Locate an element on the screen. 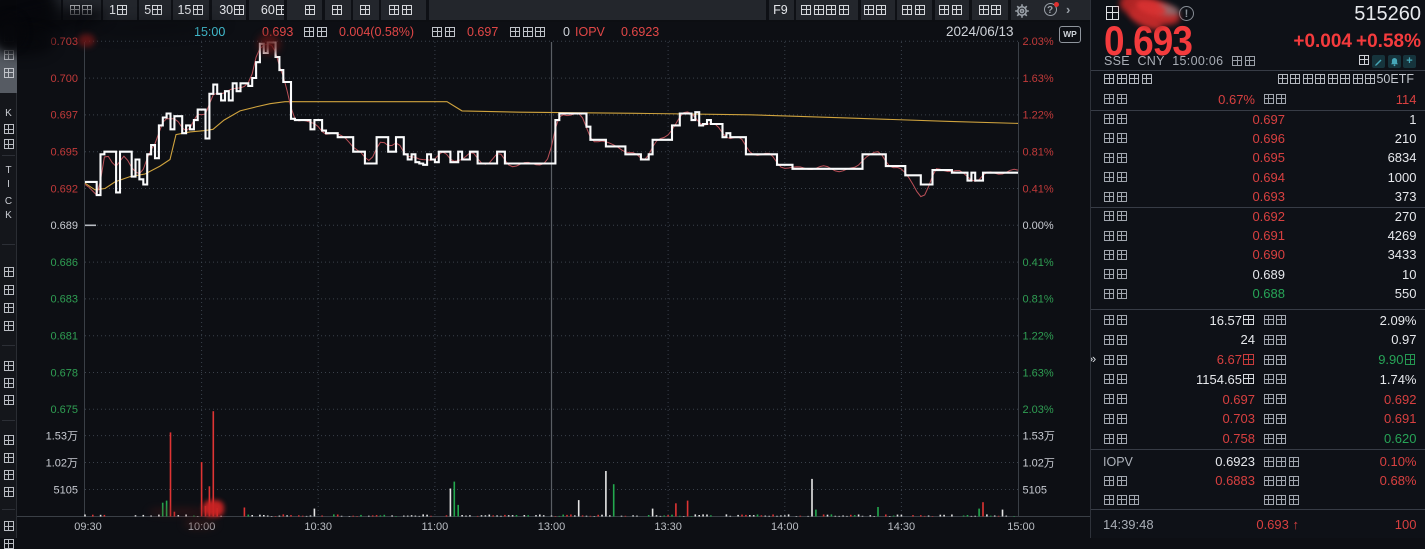  svg-text: 13:30 is located at coordinates (668, 527).